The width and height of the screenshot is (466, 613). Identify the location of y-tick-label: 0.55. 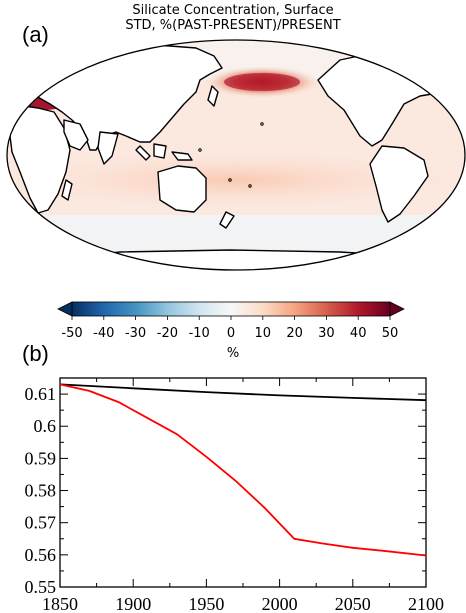
(41, 587).